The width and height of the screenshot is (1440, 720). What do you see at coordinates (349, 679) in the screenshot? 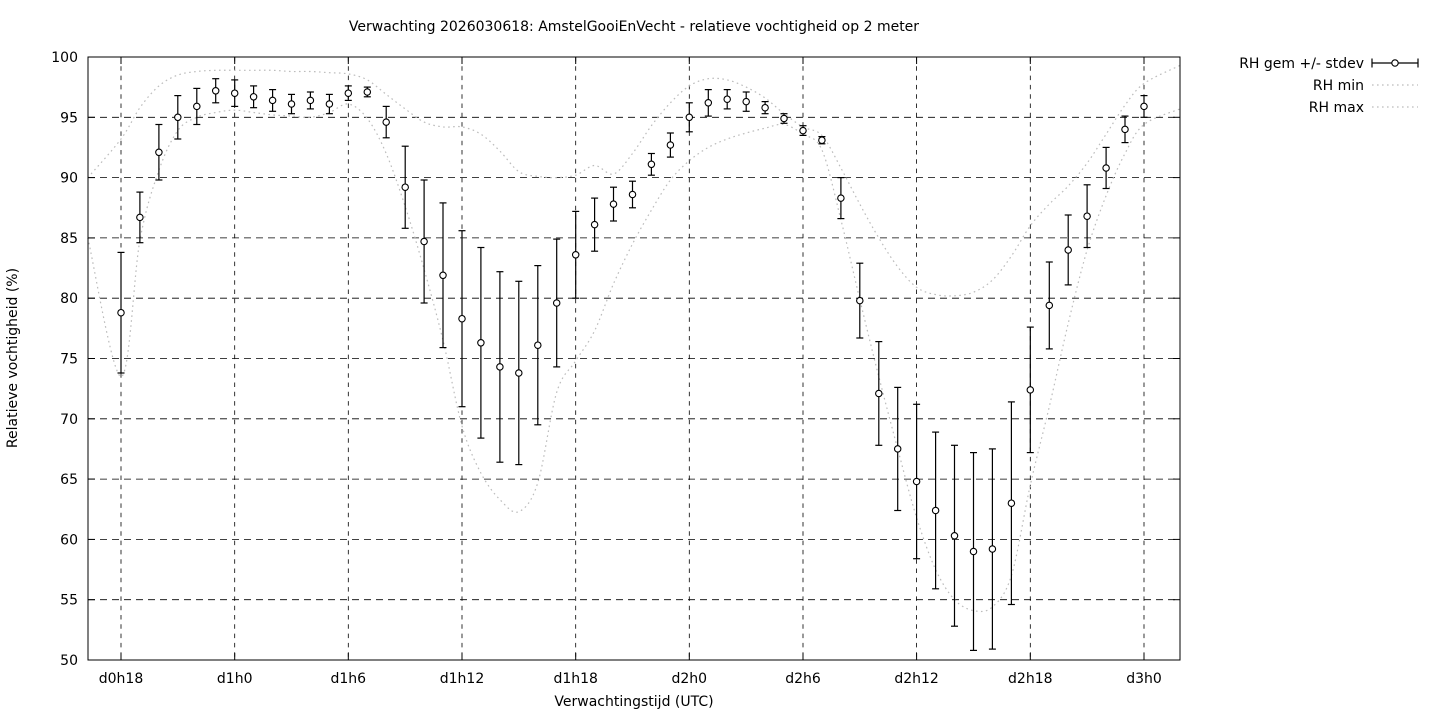
I see `x-tick-label: d1h6` at bounding box center [349, 679].